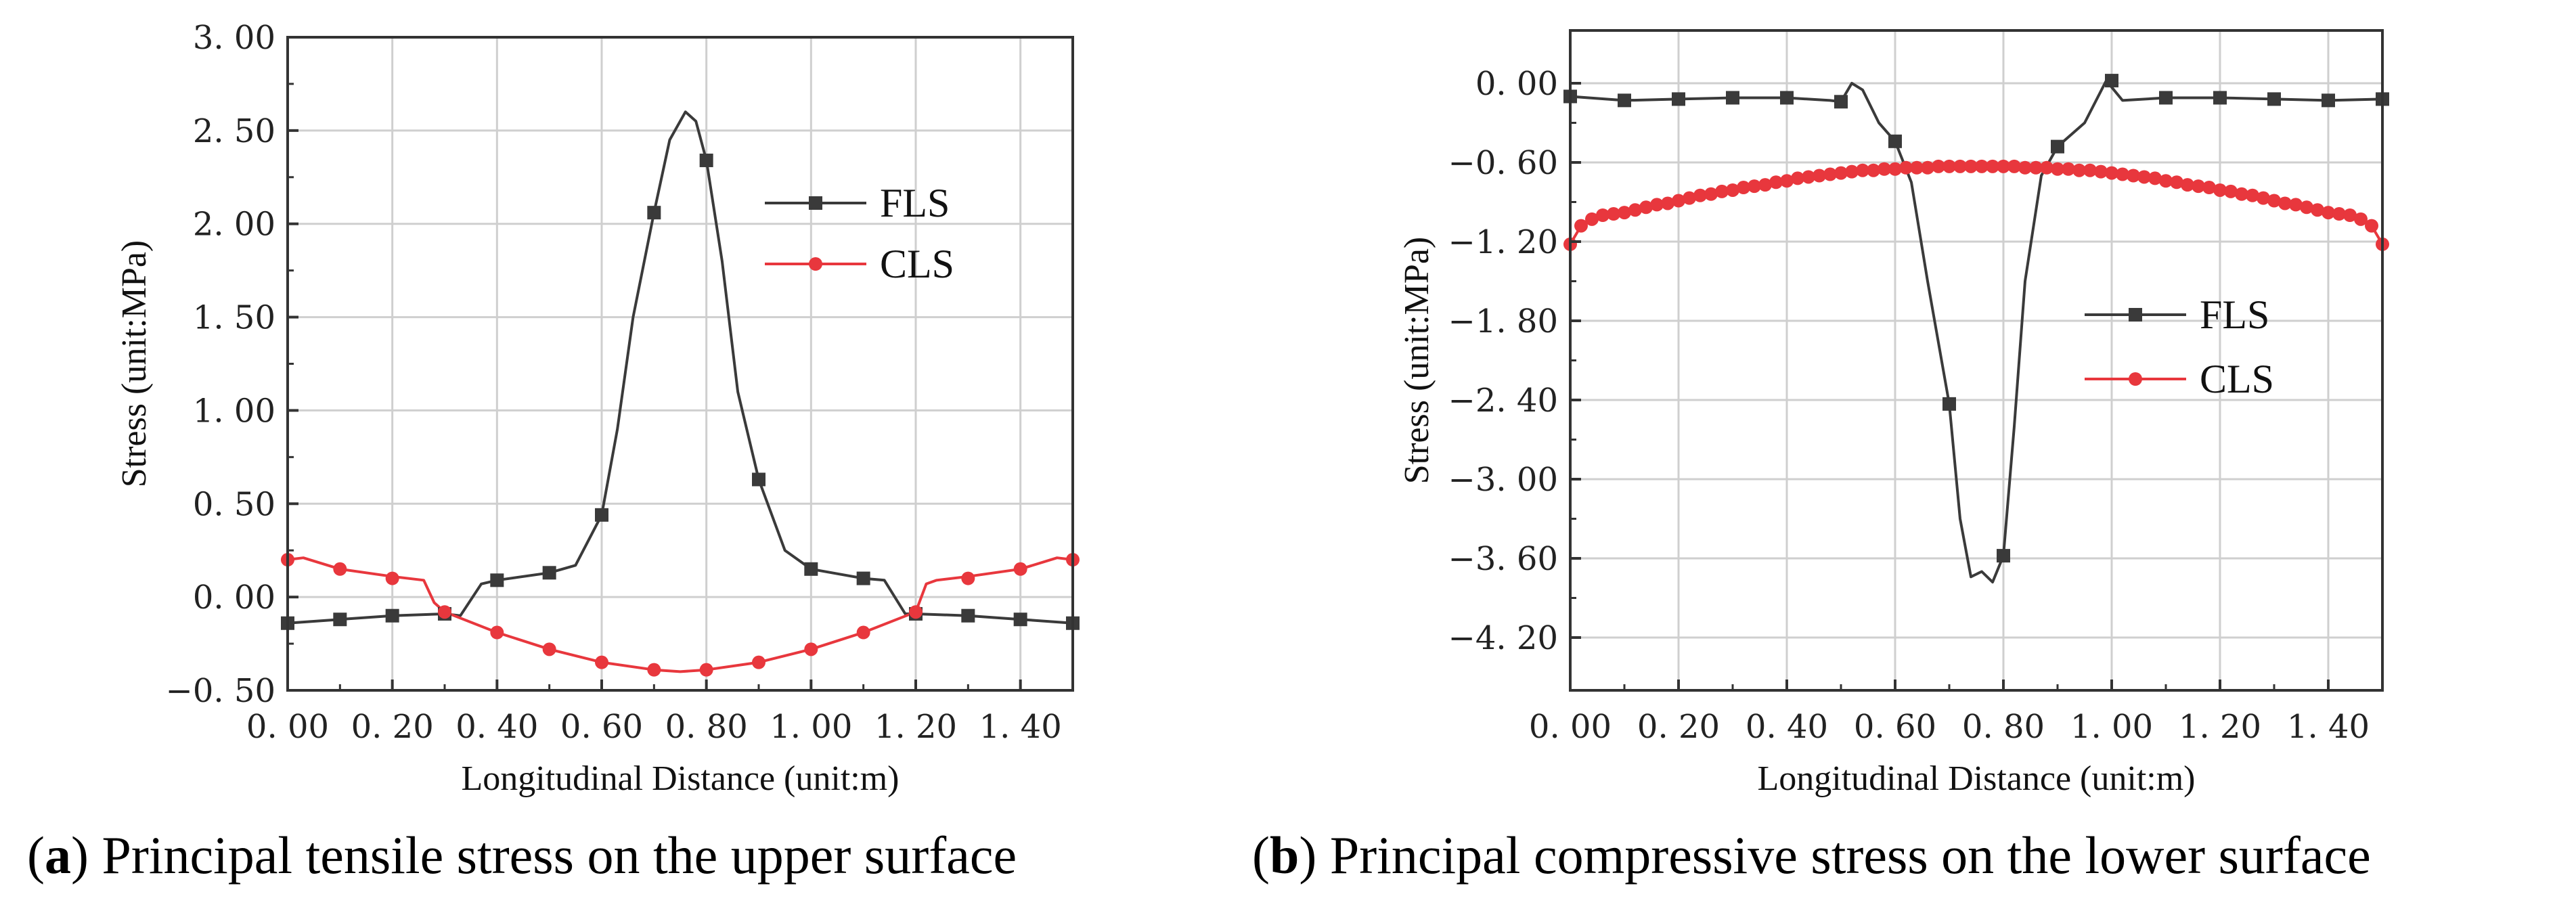  What do you see at coordinates (234, 38) in the screenshot?
I see `chart-a-y-tick-label-7: 3. 00` at bounding box center [234, 38].